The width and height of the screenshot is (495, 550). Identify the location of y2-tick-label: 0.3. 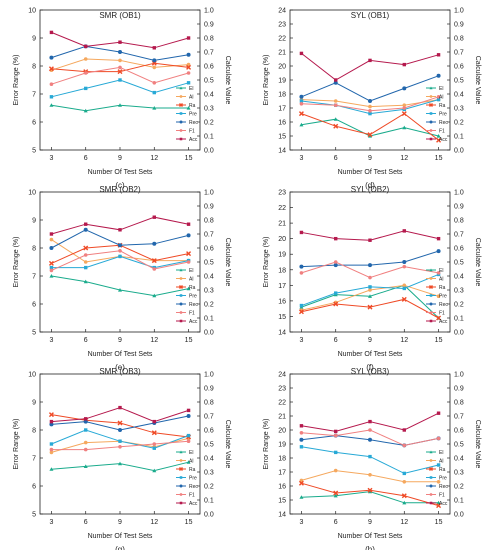
(459, 473).